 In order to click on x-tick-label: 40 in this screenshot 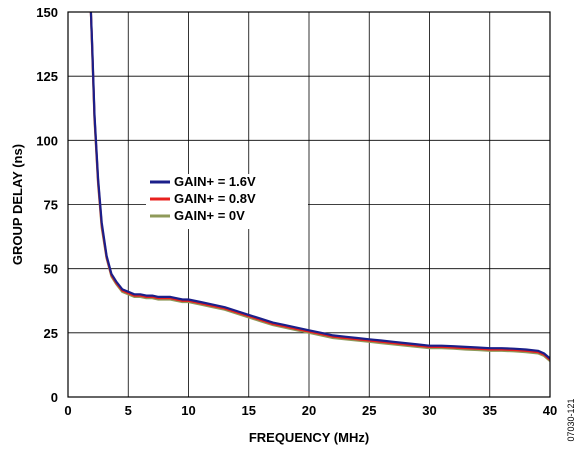, I will do `click(550, 410)`.